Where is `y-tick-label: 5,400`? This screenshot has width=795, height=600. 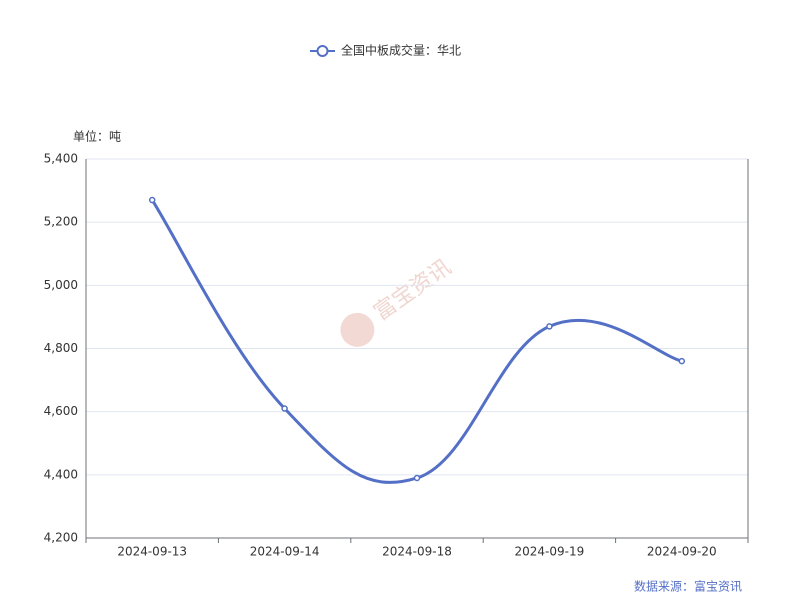
y-tick-label: 5,400 is located at coordinates (61, 159).